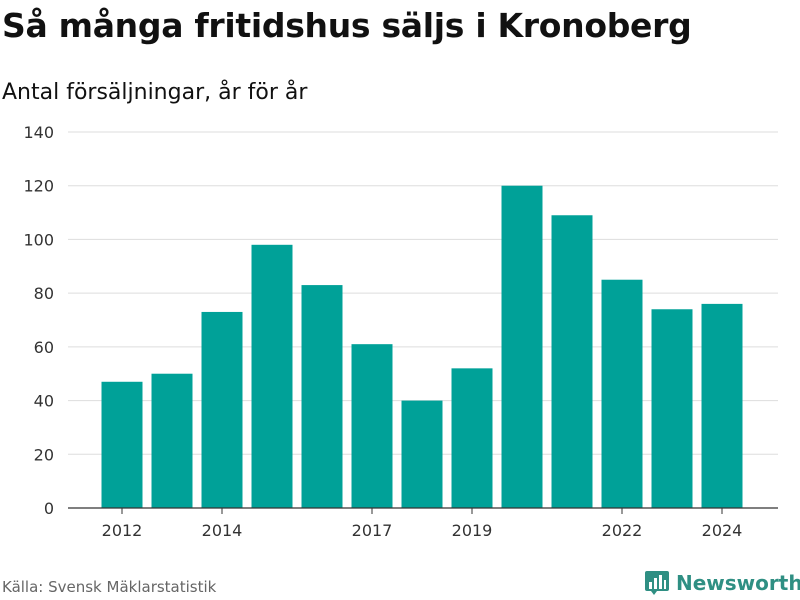 The image size is (800, 600). Describe the element at coordinates (622, 393) in the screenshot. I see `bar-2022` at that location.